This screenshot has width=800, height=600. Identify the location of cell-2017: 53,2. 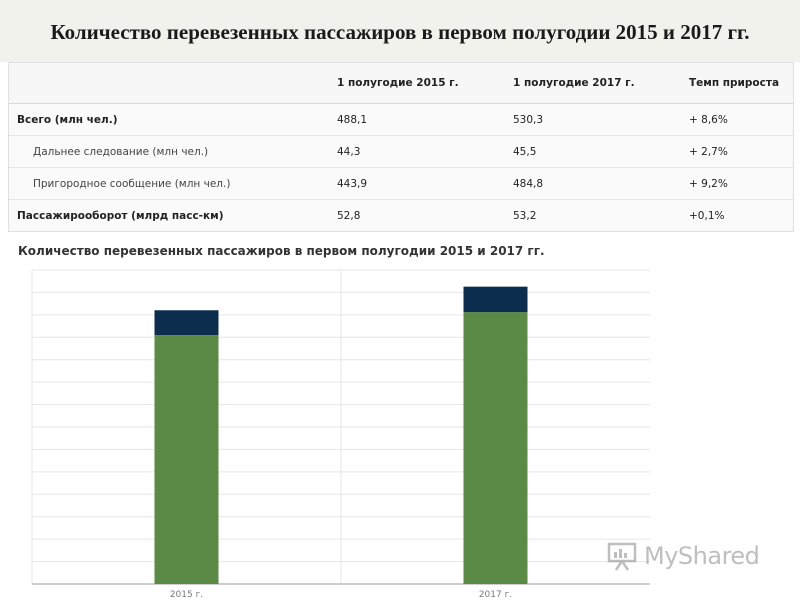
(525, 215).